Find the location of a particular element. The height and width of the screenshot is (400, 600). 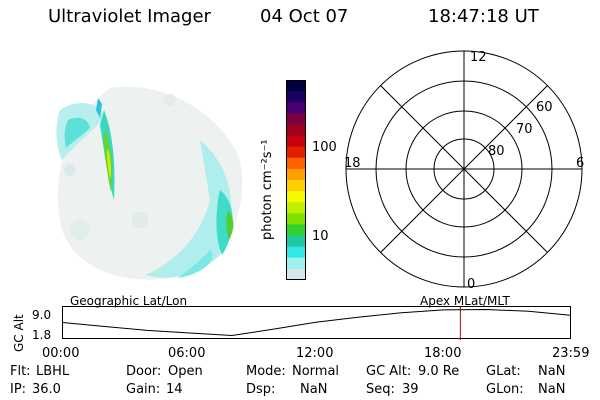

altitude-timeline-plot is located at coordinates (316, 323).